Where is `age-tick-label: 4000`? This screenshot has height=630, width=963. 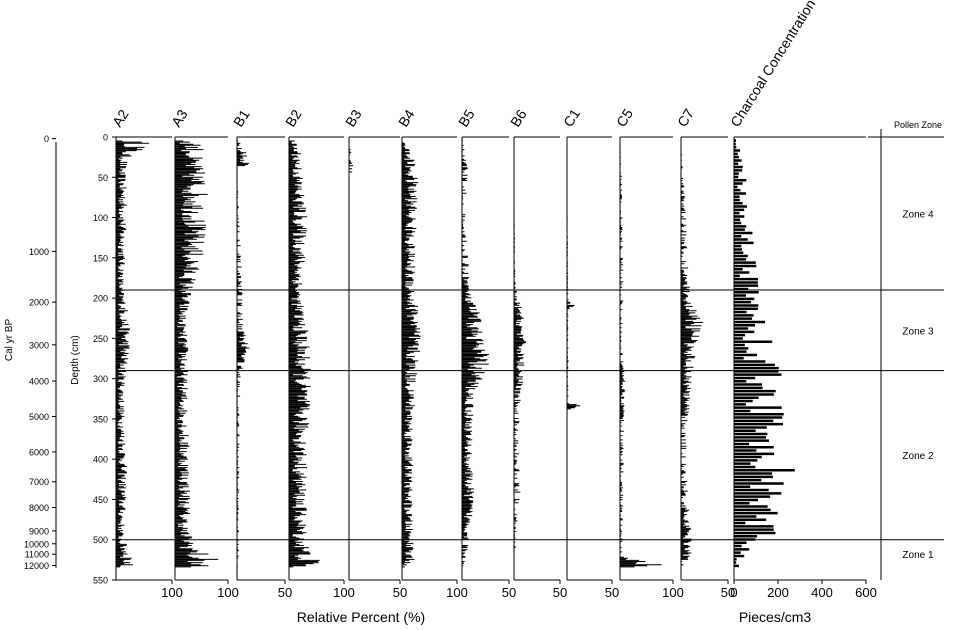
age-tick-label: 4000 is located at coordinates (39, 382).